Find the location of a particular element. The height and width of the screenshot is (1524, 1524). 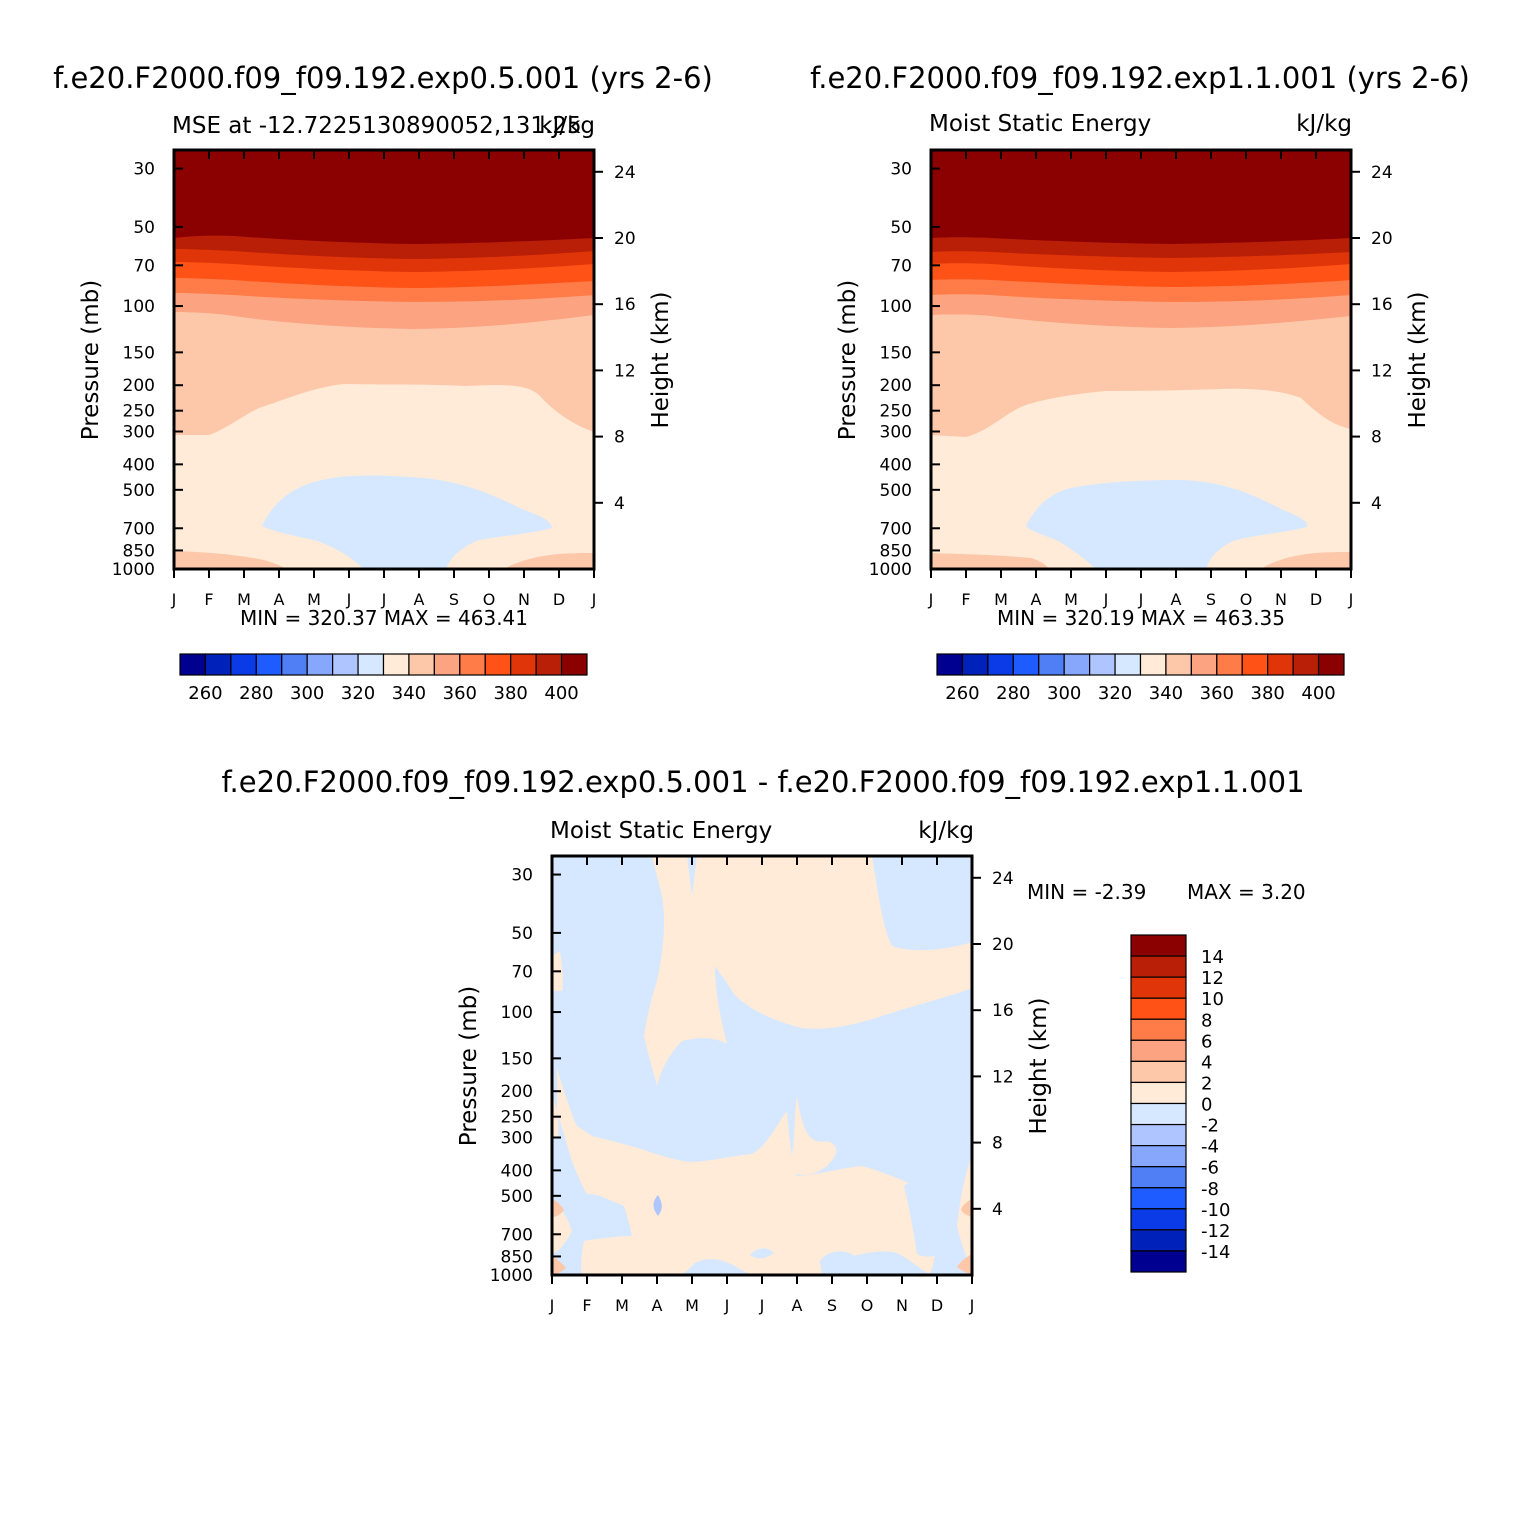

colorbar-label: -12 is located at coordinates (1215, 1231).